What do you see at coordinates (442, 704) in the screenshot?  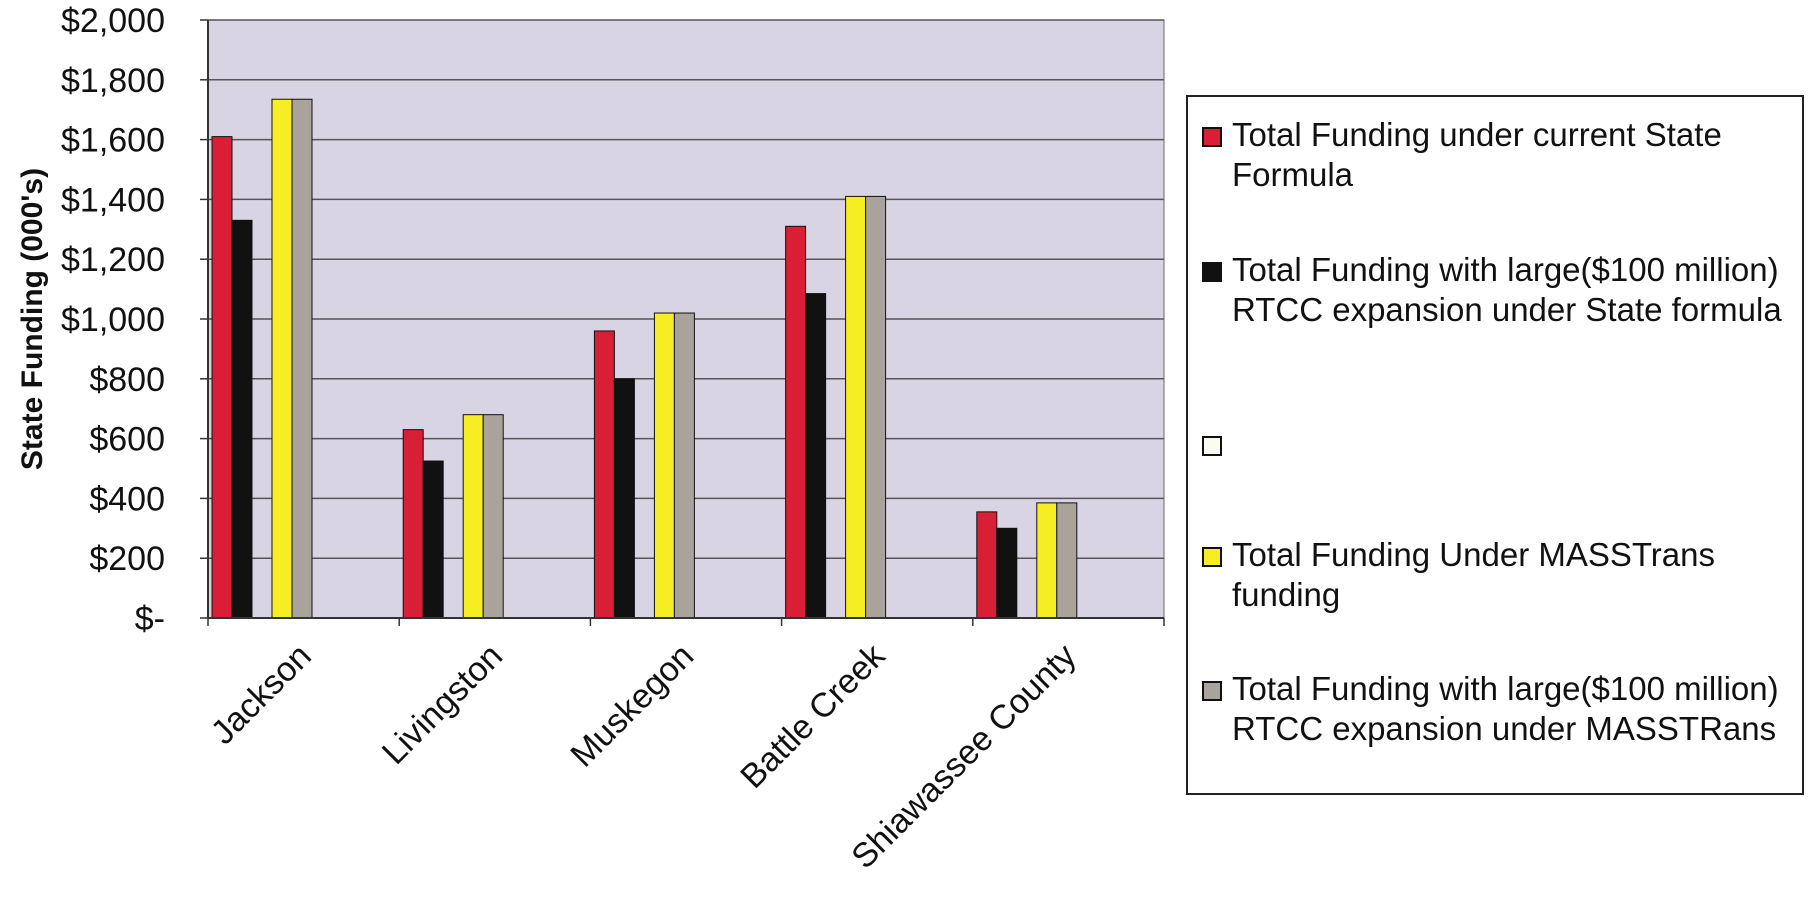 I see `x-tick-label: Livingston` at bounding box center [442, 704].